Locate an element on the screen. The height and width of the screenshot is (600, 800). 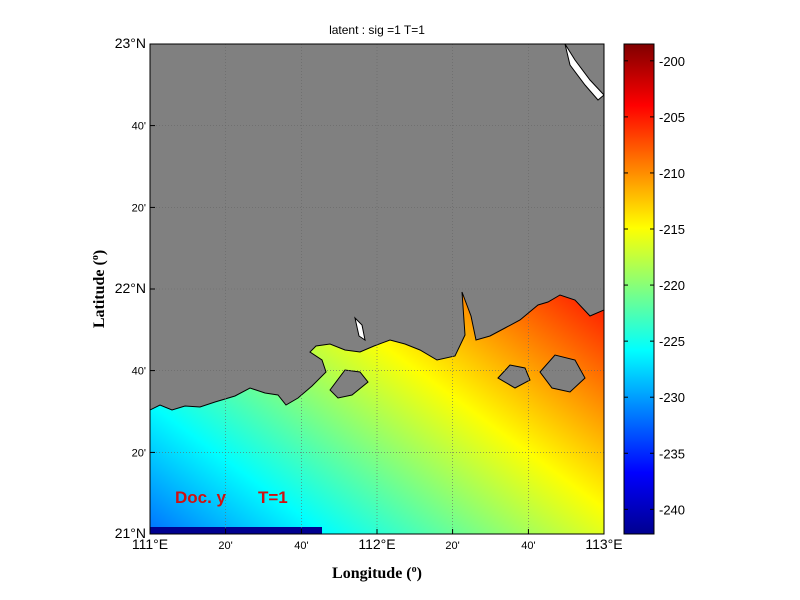
lake is located at coordinates (360, 329).